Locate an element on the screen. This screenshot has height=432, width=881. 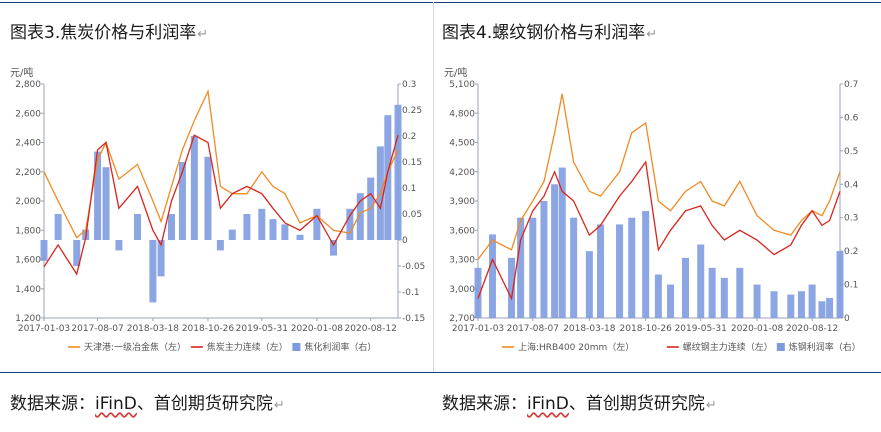
y-tick-label-right: -0.15 is located at coordinates (413, 319).